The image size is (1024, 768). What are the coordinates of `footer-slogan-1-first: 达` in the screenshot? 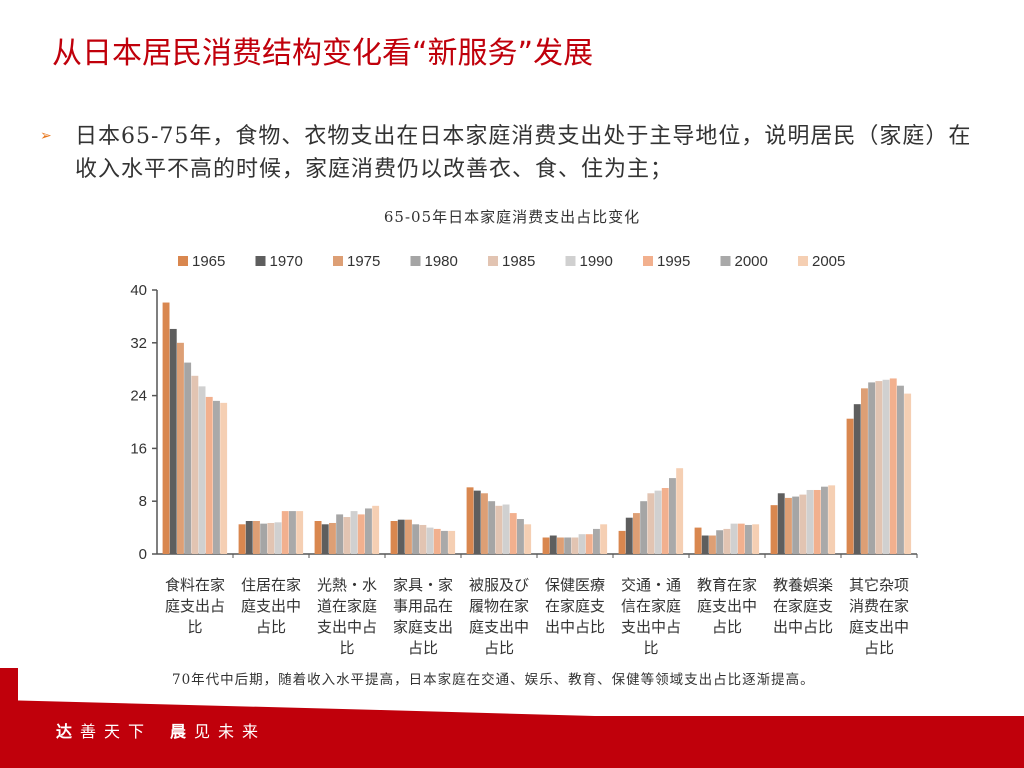 It's located at (68, 731).